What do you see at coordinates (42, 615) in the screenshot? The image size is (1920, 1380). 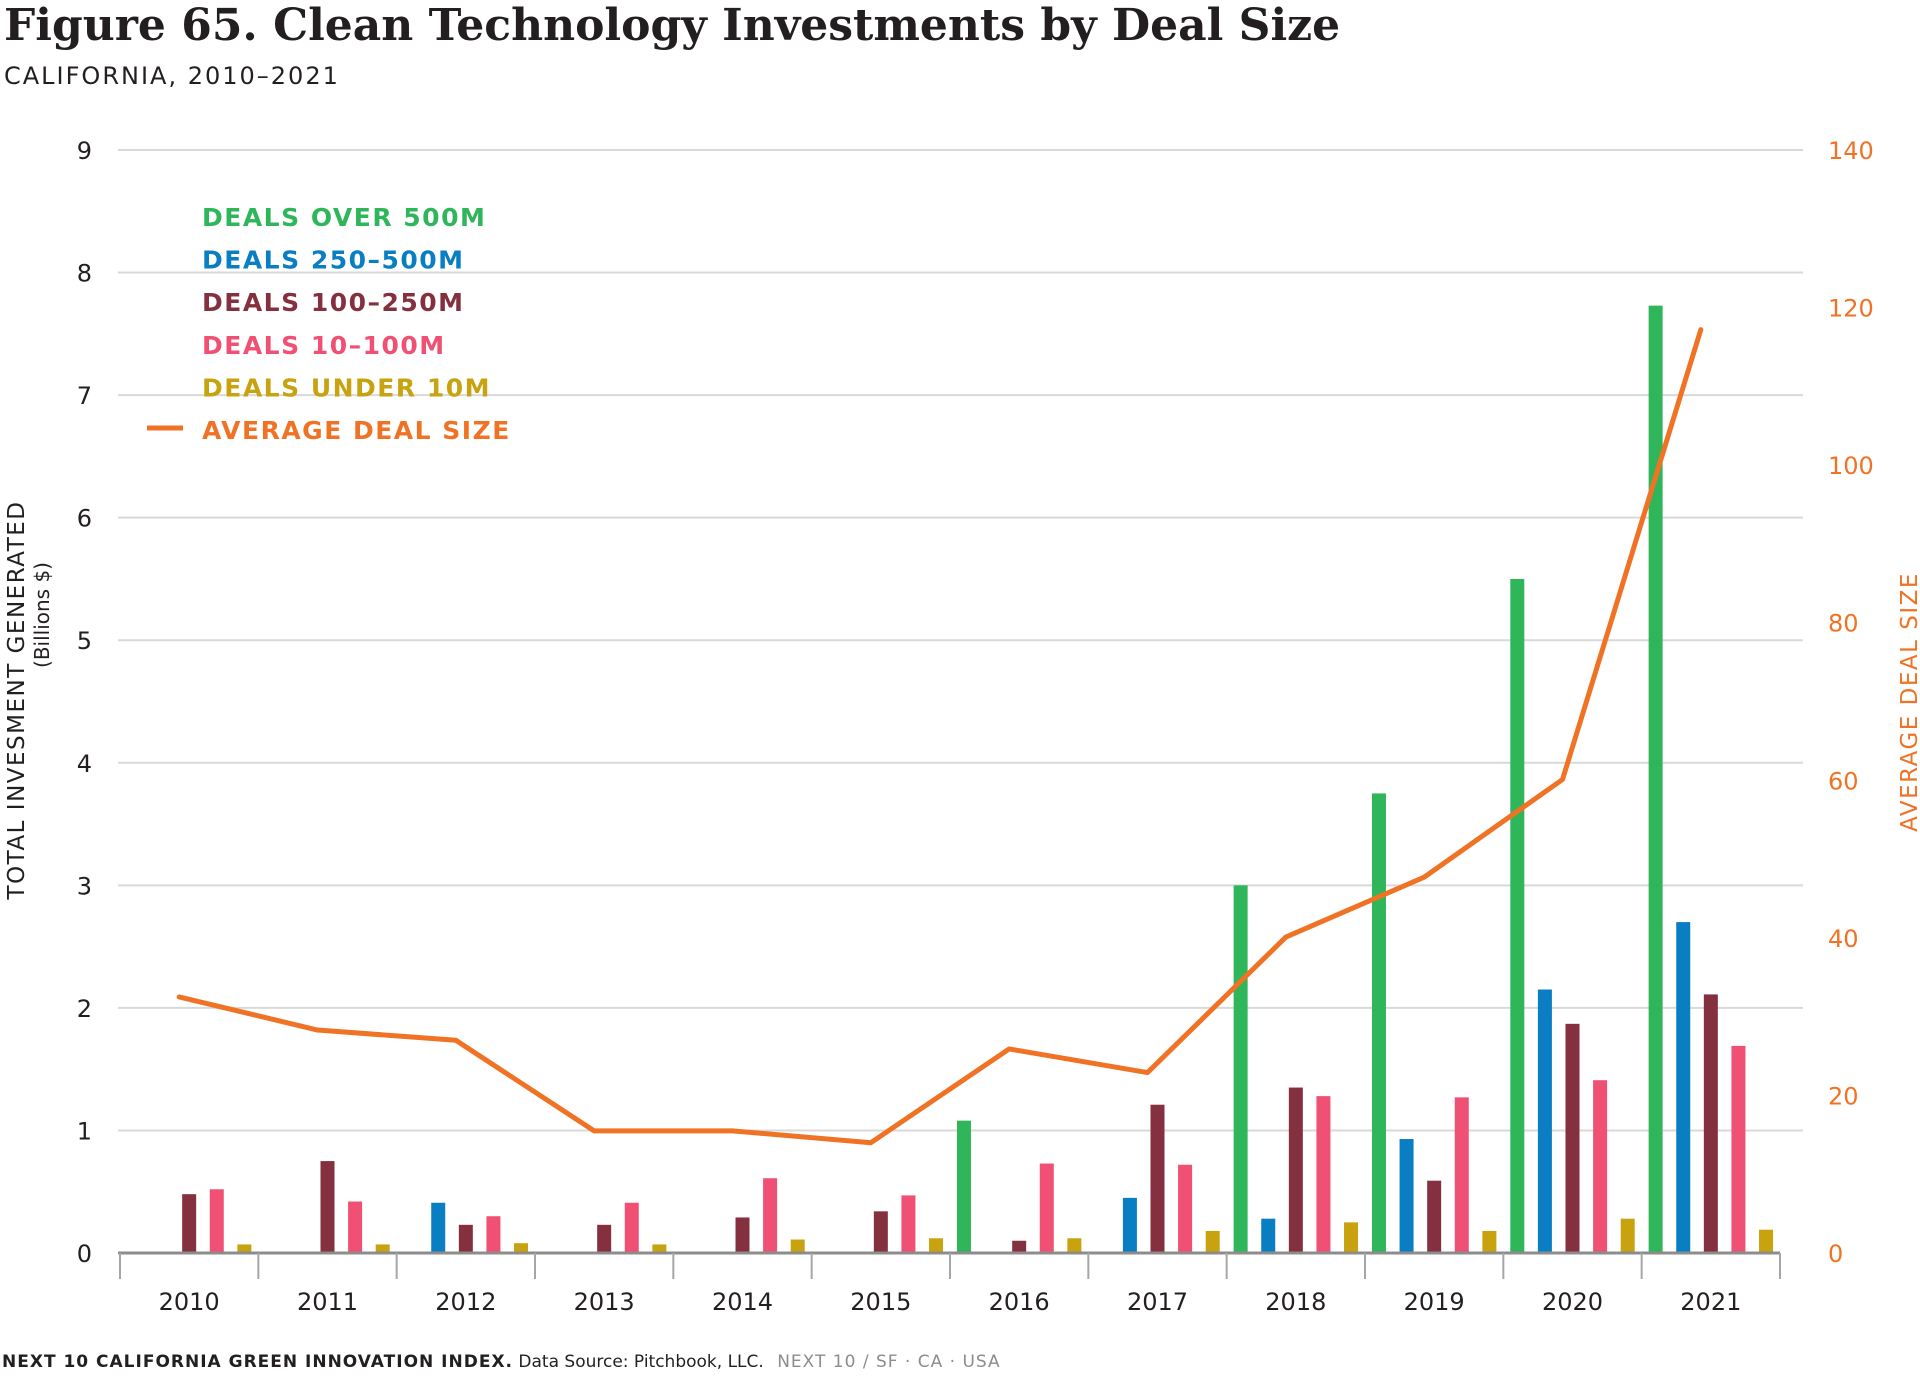 I see `y-axis-subtitle: (Billions $)` at bounding box center [42, 615].